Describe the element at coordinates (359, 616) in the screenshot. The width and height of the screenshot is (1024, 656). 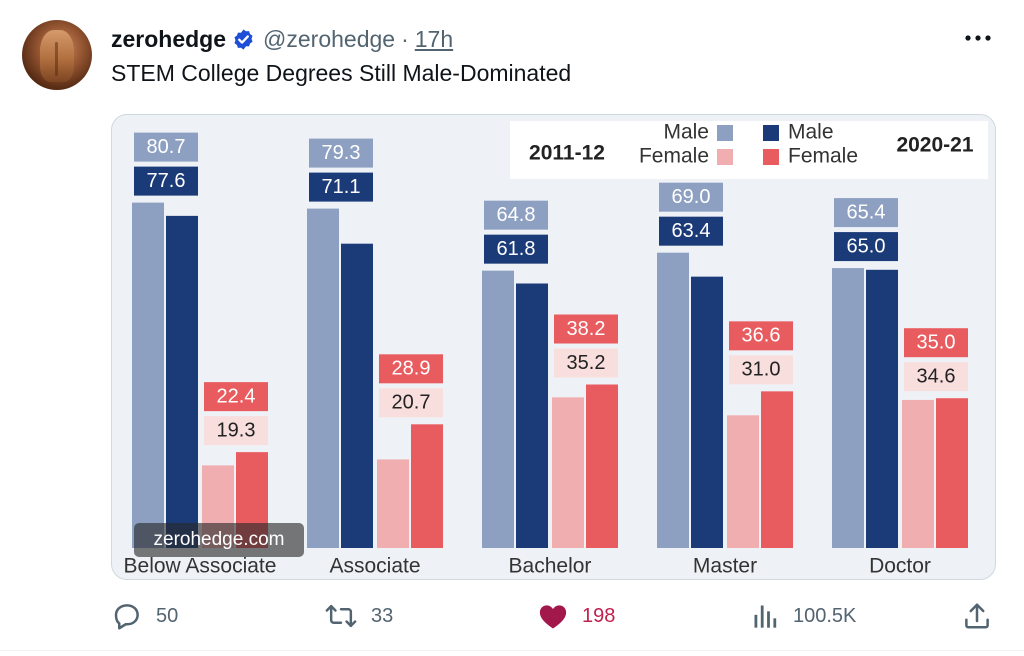
I see `retweet-button: 33` at that location.